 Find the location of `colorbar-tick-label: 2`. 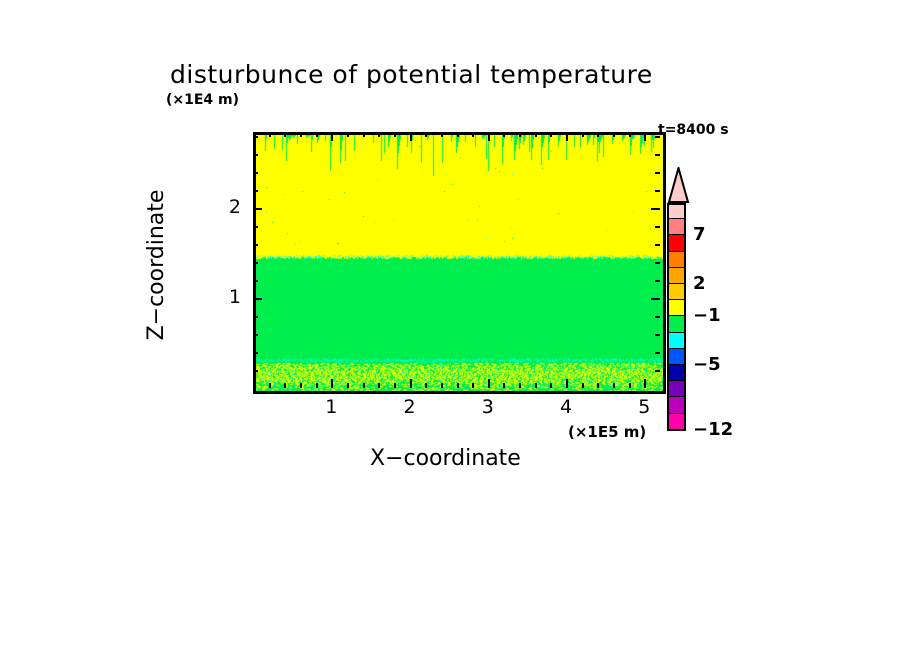

colorbar-tick-label: 2 is located at coordinates (699, 283).